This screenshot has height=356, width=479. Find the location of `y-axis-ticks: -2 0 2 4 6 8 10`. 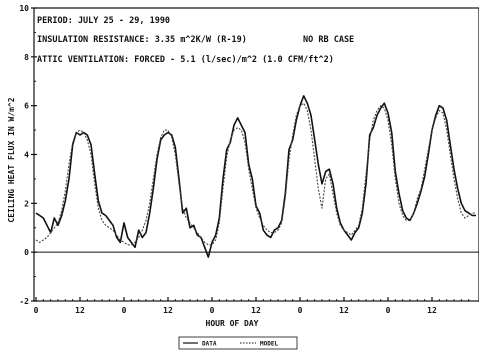

y-axis-ticks: -2 0 2 4 6 8 10 is located at coordinates (28, 155).